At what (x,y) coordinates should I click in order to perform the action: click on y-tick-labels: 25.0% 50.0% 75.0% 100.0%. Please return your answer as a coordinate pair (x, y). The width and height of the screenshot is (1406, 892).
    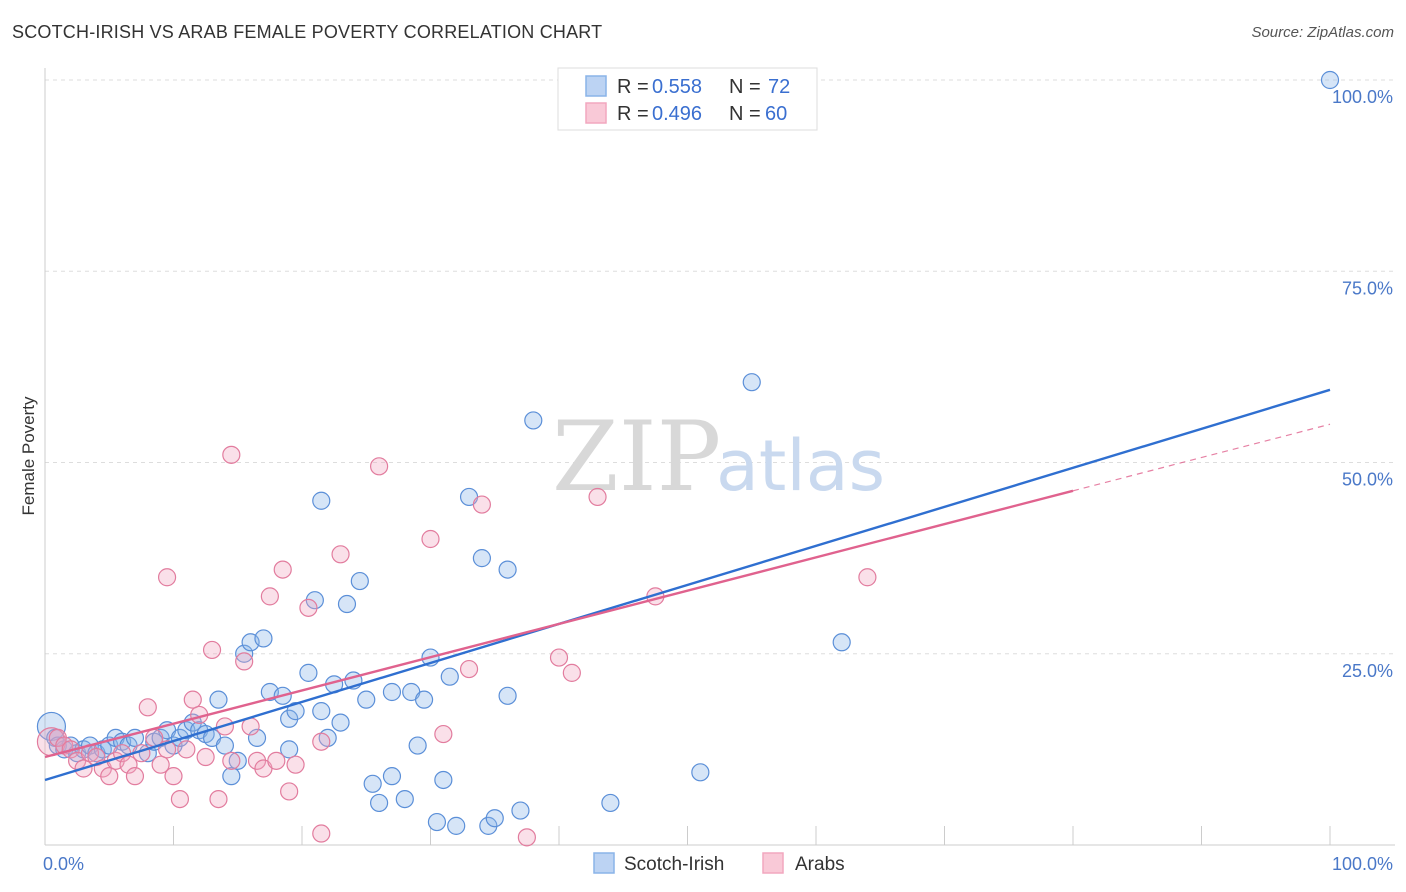
    Looking at the image, I should click on (1362, 384).